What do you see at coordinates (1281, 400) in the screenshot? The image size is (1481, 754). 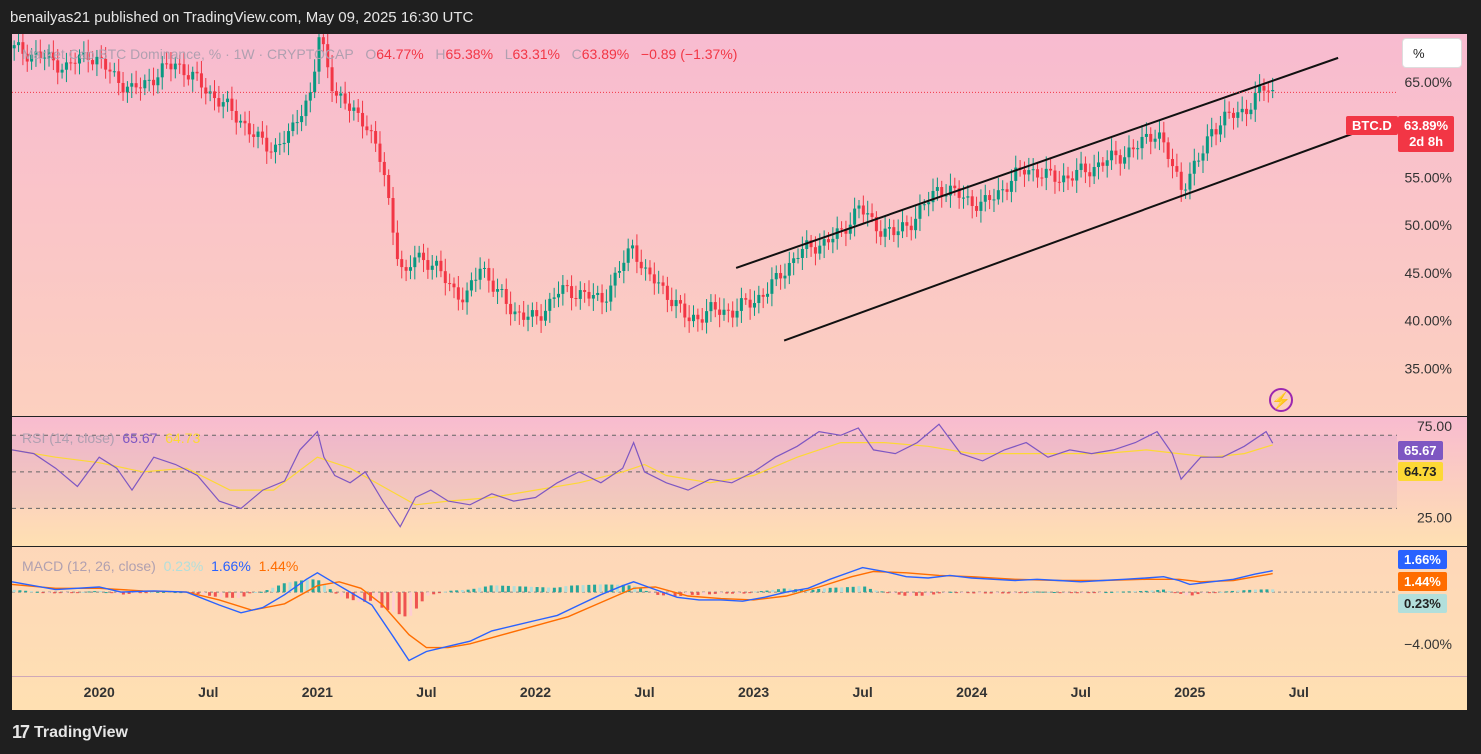 I see `lightning-icon: ⚡` at bounding box center [1281, 400].